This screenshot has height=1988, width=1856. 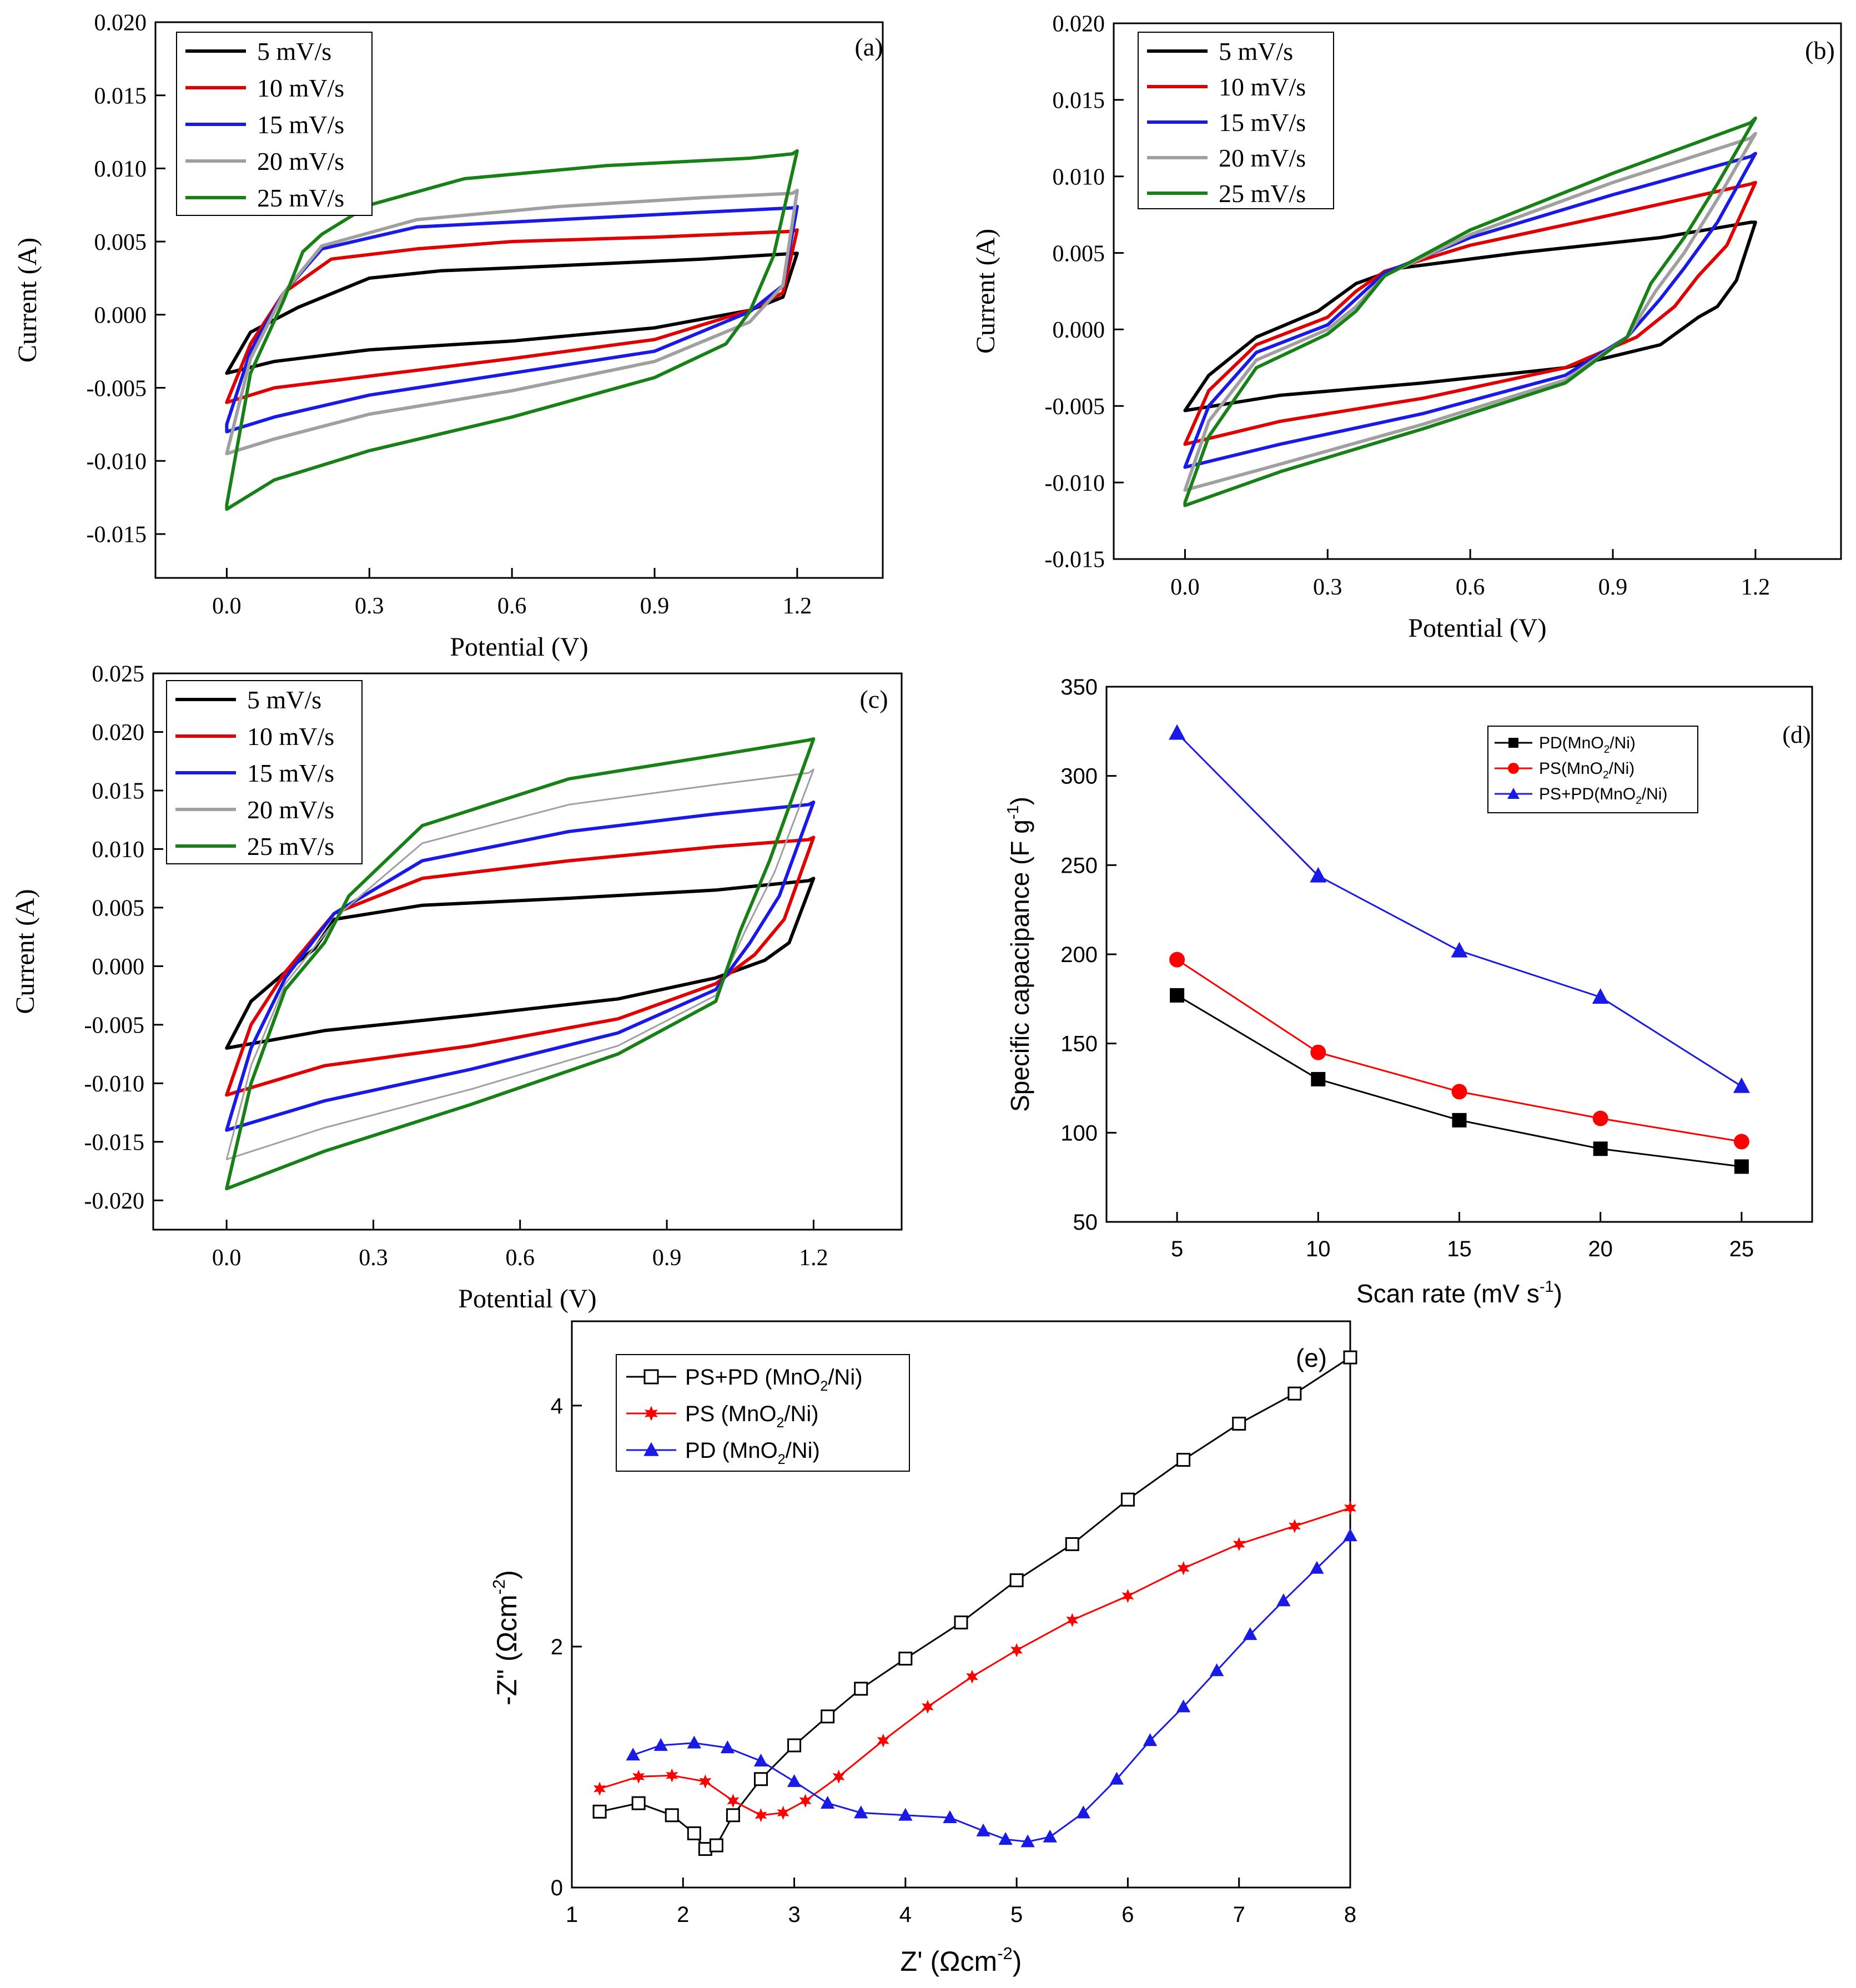 I want to click on panel-e-y-tick-label: 2, so click(x=557, y=1647).